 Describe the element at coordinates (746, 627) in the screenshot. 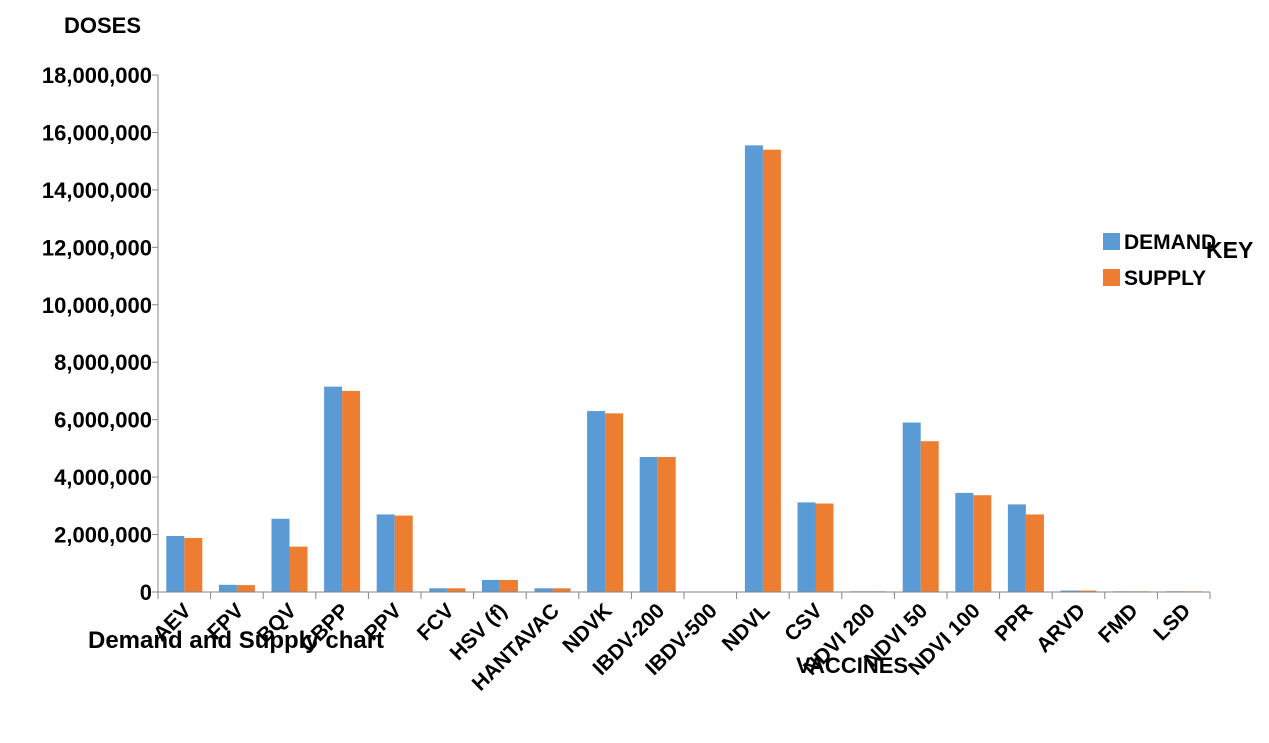

I see `x-tick-label: NDVL` at that location.